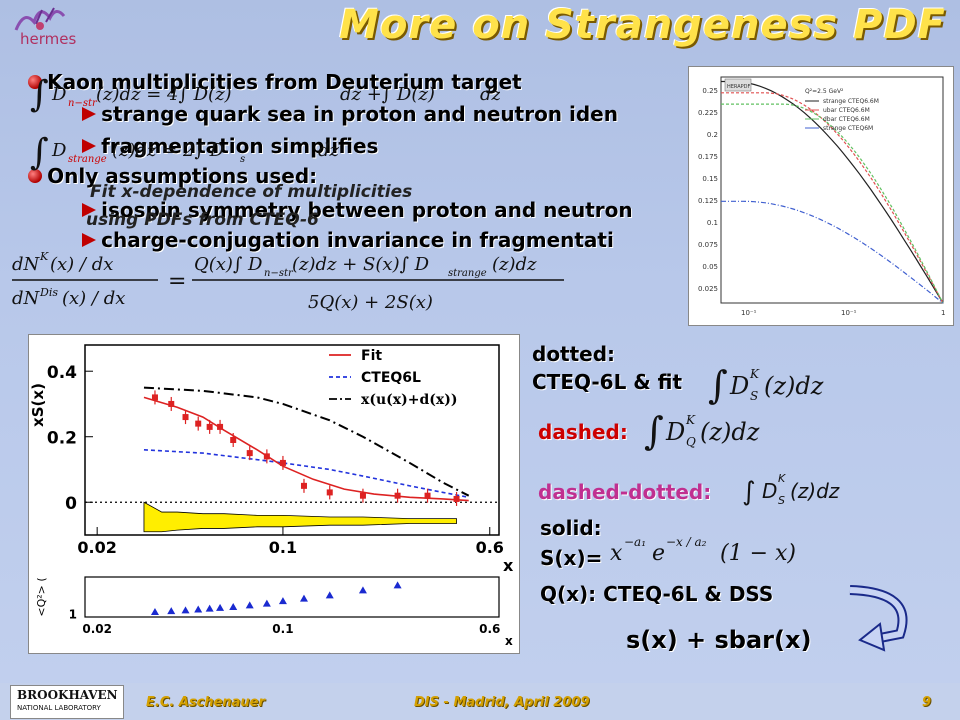 This screenshot has height=720, width=960. I want to click on formula-overlay-2: ∫ D strange (z)dz = 2∫ D s dz, so click(190, 155).